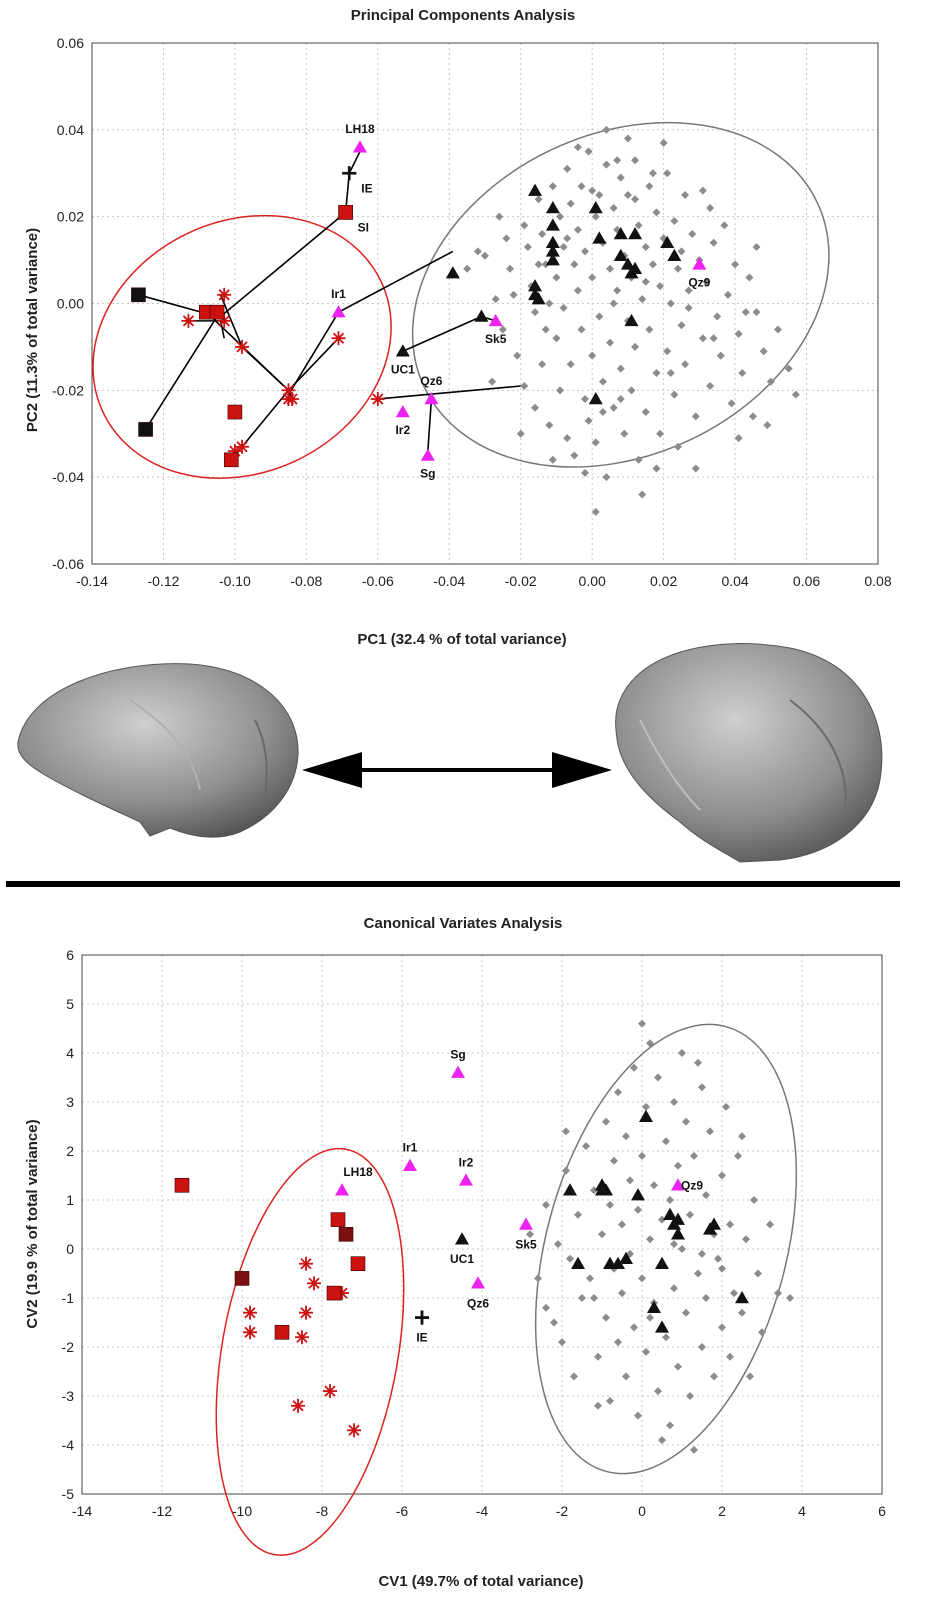 This screenshot has height=1600, width=926. I want to click on double-arrow-icon, so click(457, 770).